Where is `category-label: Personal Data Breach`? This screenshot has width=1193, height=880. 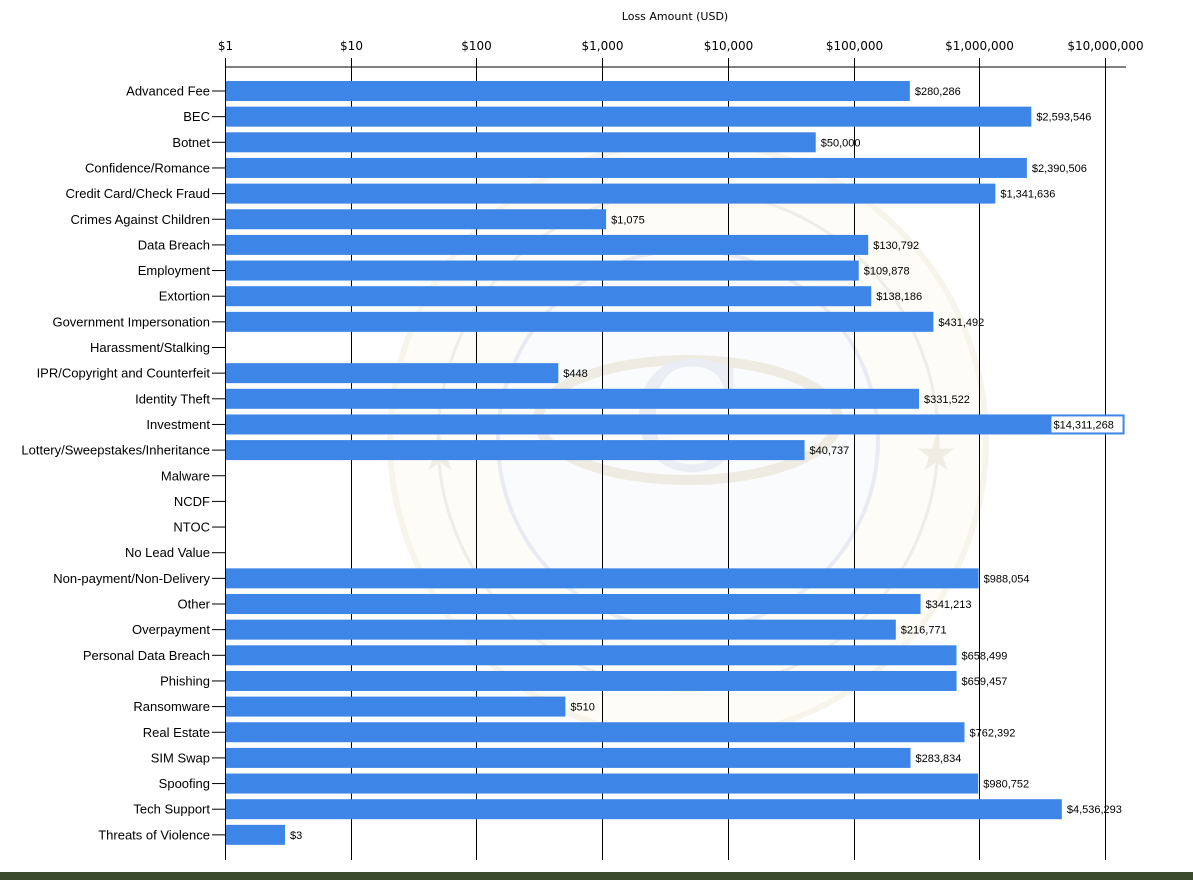 category-label: Personal Data Breach is located at coordinates (146, 655).